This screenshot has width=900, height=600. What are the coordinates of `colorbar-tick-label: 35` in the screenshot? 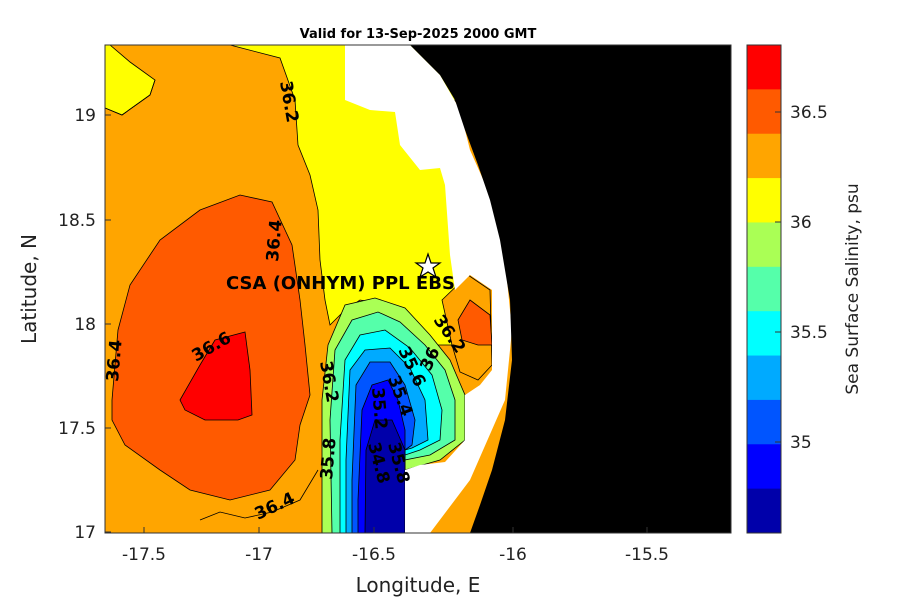 It's located at (801, 443).